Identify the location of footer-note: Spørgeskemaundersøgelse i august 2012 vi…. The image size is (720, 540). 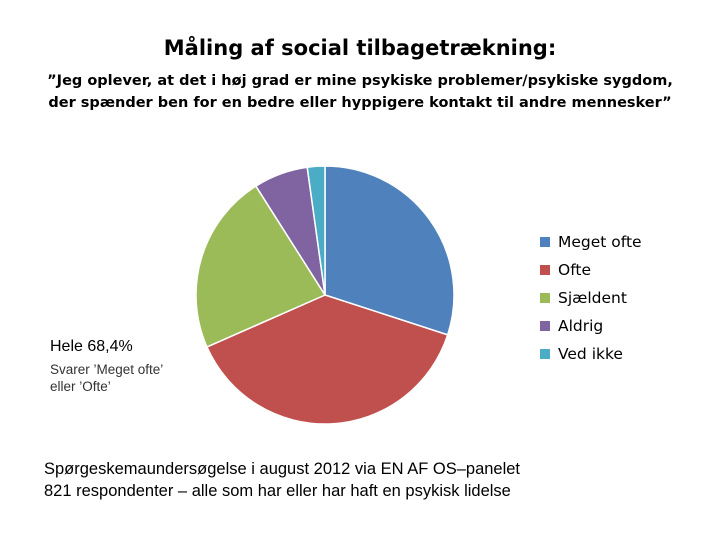
(364, 480).